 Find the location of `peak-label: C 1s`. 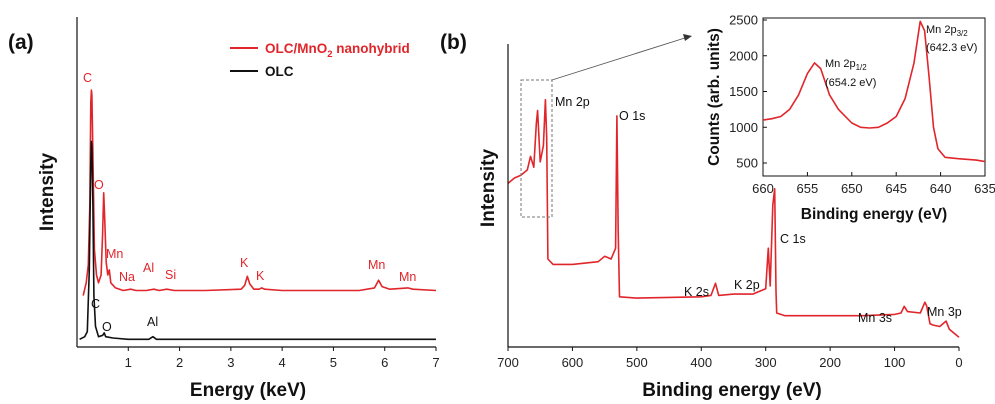

peak-label: C 1s is located at coordinates (793, 239).